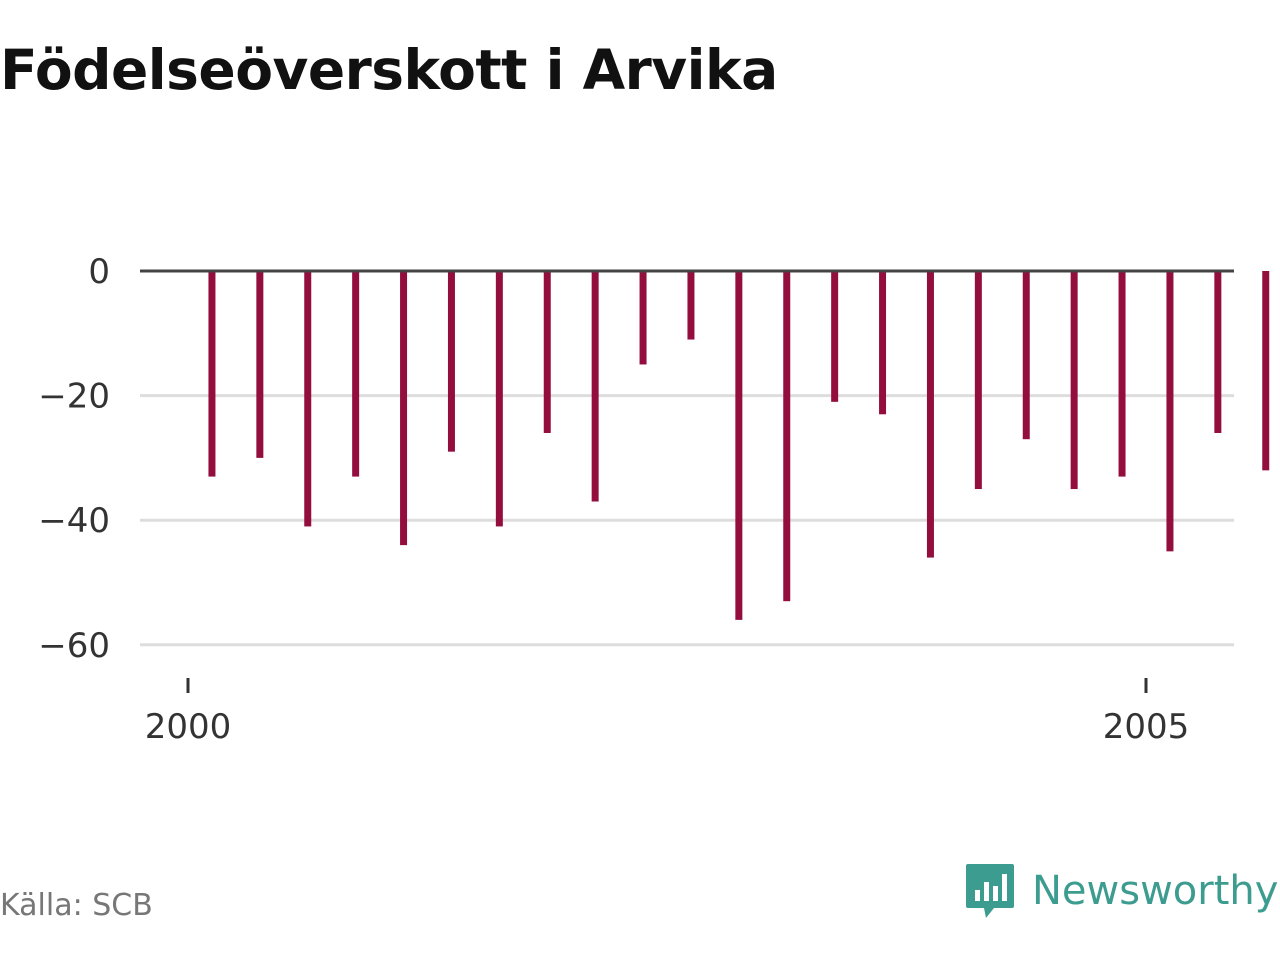  Describe the element at coordinates (1074, 380) in the screenshot. I see `bar-q19` at that location.